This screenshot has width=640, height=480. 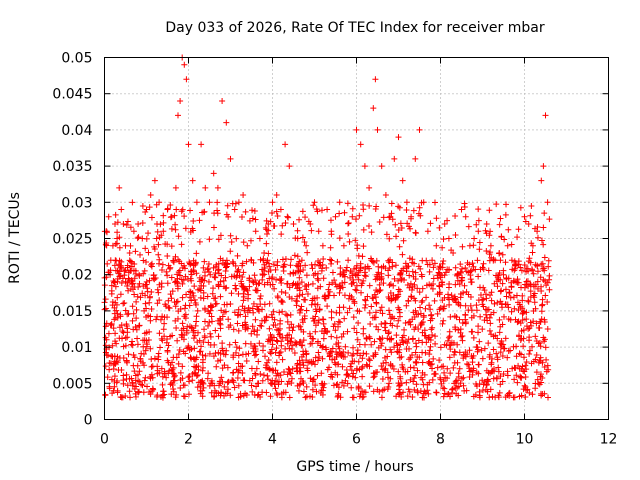 I want to click on y-tick-label: 0.035, so click(x=72, y=167).